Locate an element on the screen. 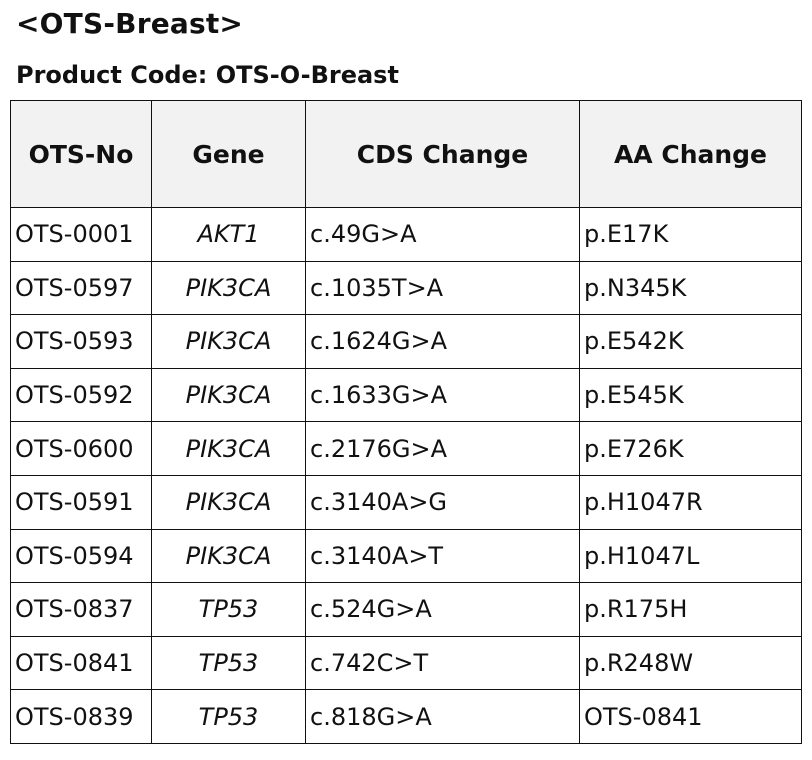  table-row: OTS-0839 TP53 c.818G>A OTS-0841 is located at coordinates (406, 716).